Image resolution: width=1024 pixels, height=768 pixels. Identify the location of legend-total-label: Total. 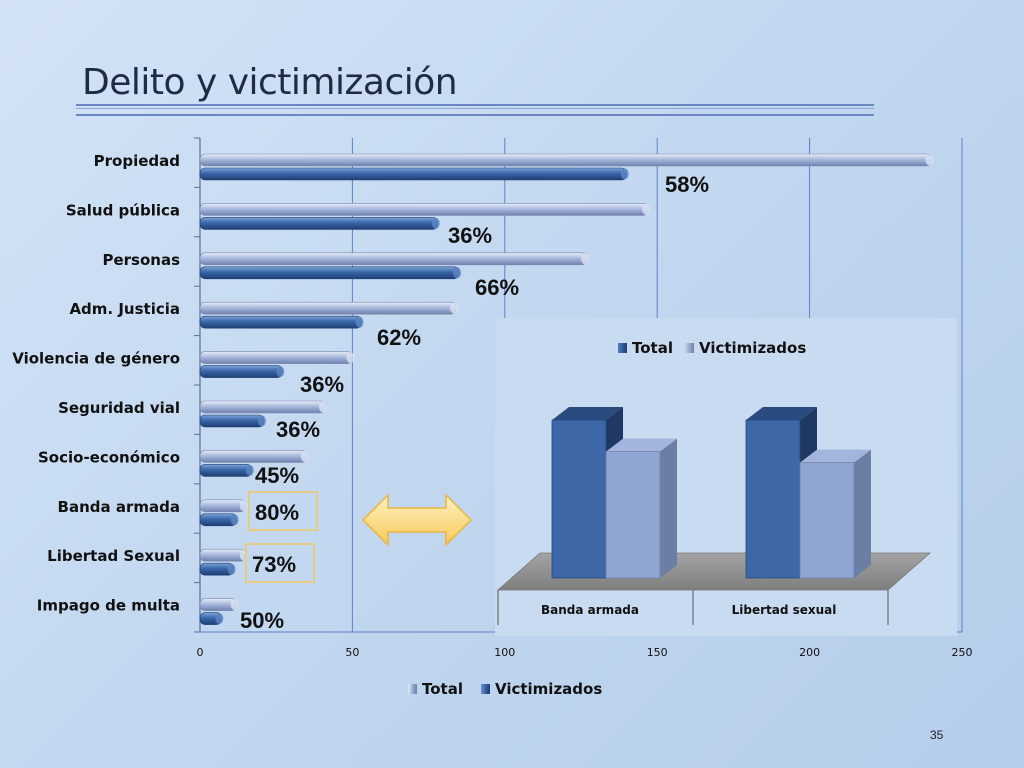
(442, 689).